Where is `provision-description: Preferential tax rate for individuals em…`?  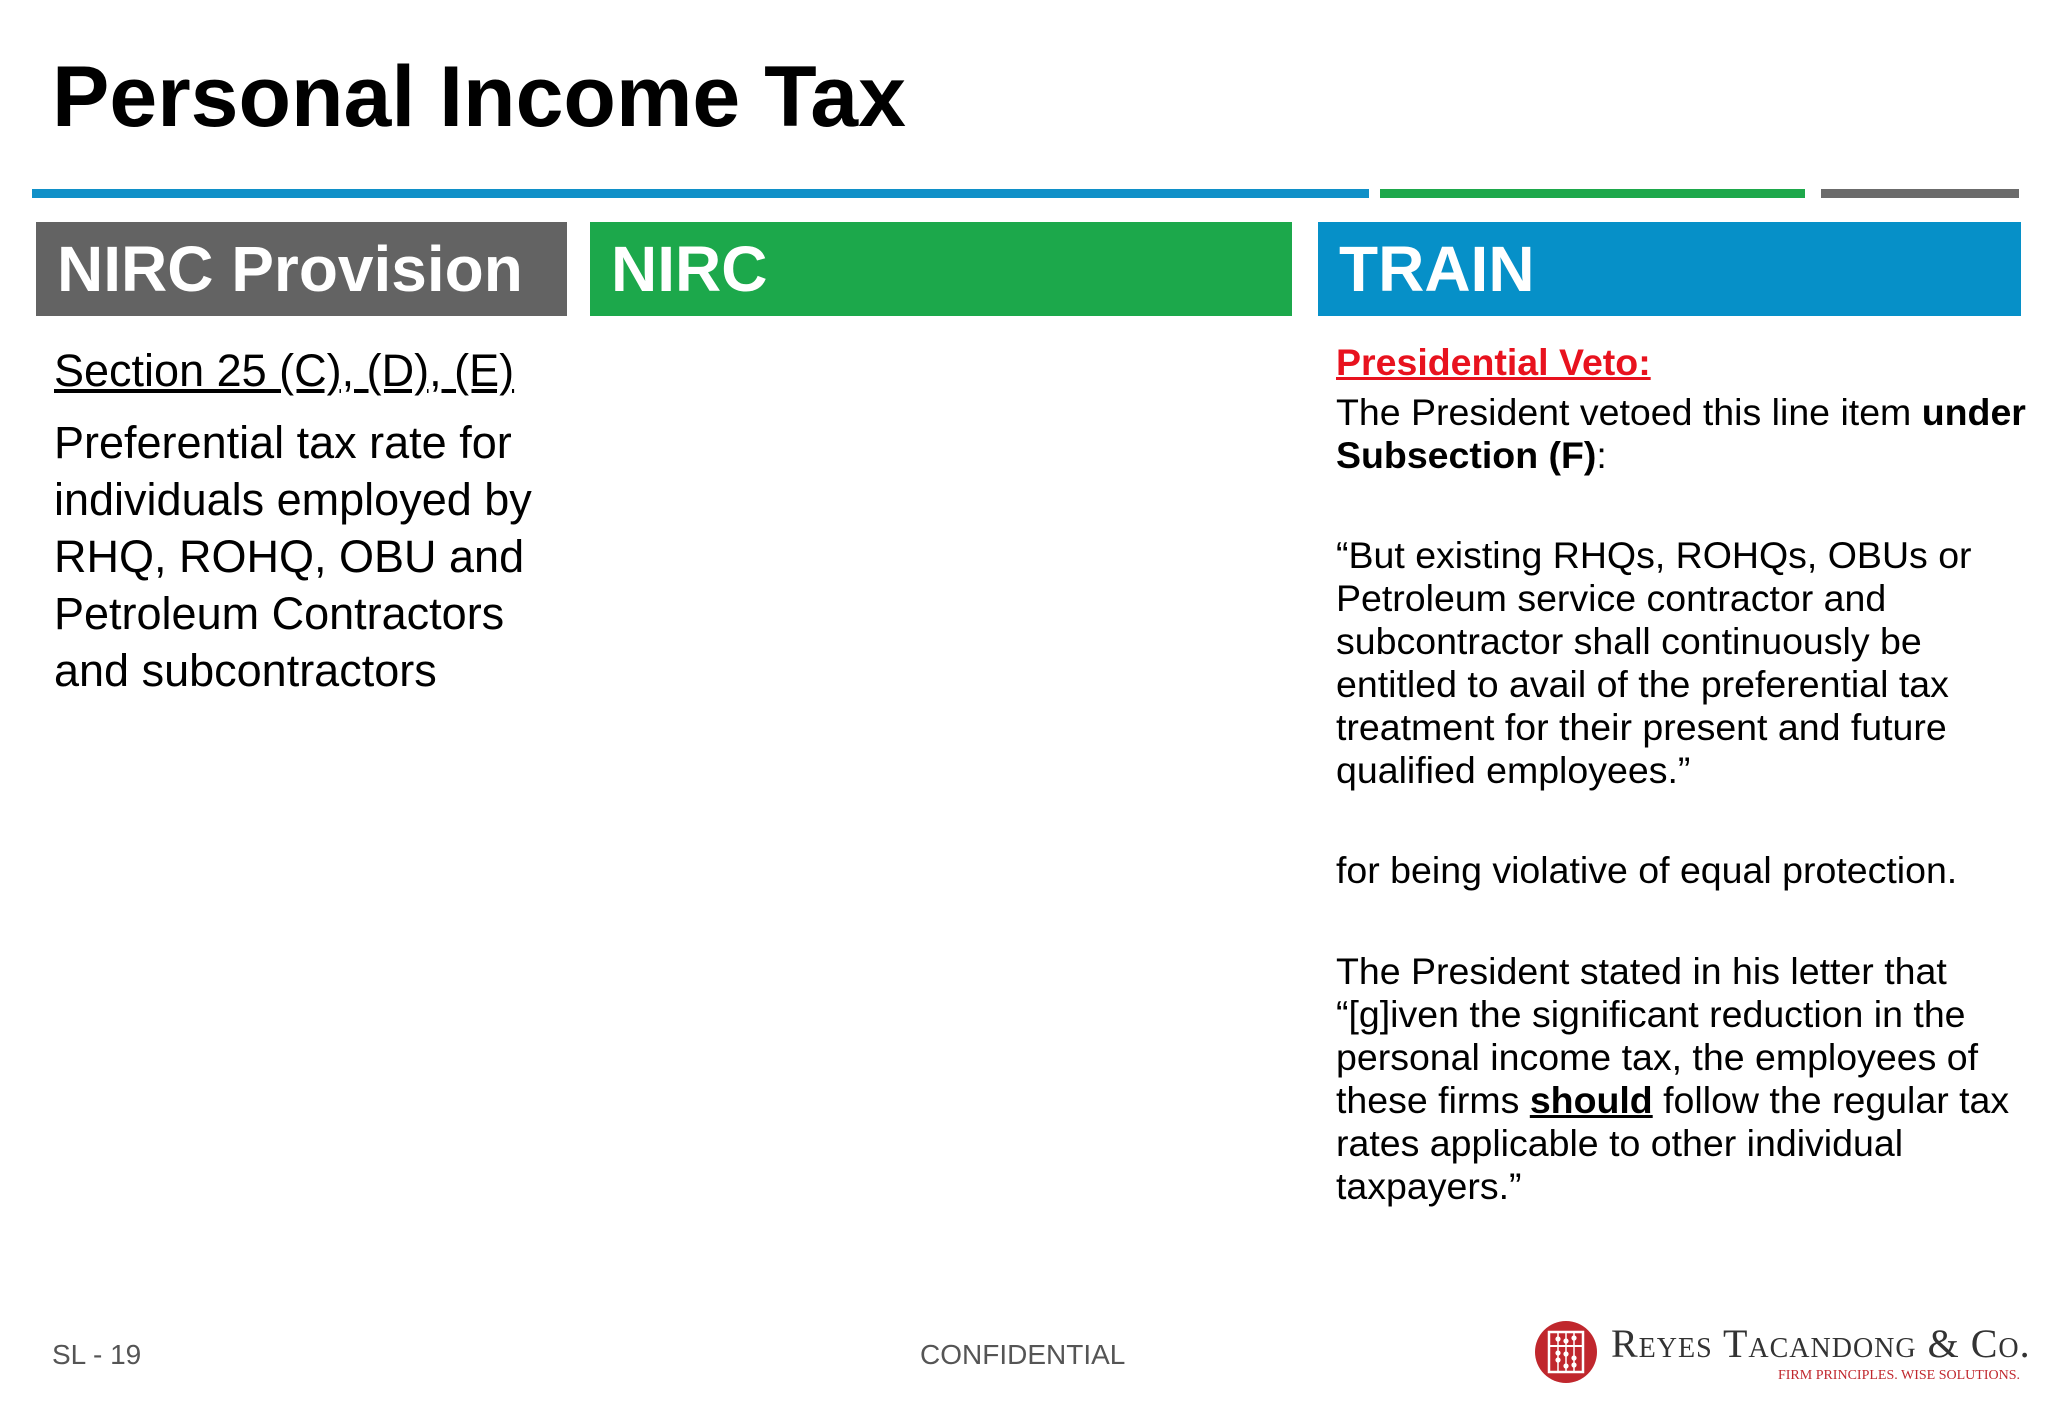
provision-description: Preferential tax rate for individuals em… is located at coordinates (293, 556).